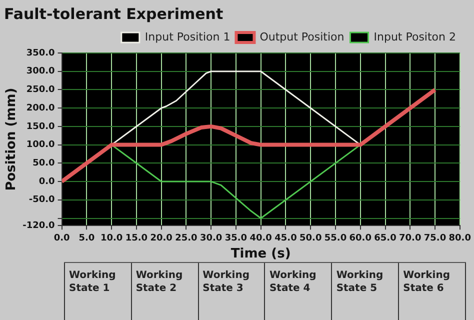 This screenshot has height=320, width=474. What do you see at coordinates (40, 127) in the screenshot?
I see `y-tick-label: 150.0` at bounding box center [40, 127].